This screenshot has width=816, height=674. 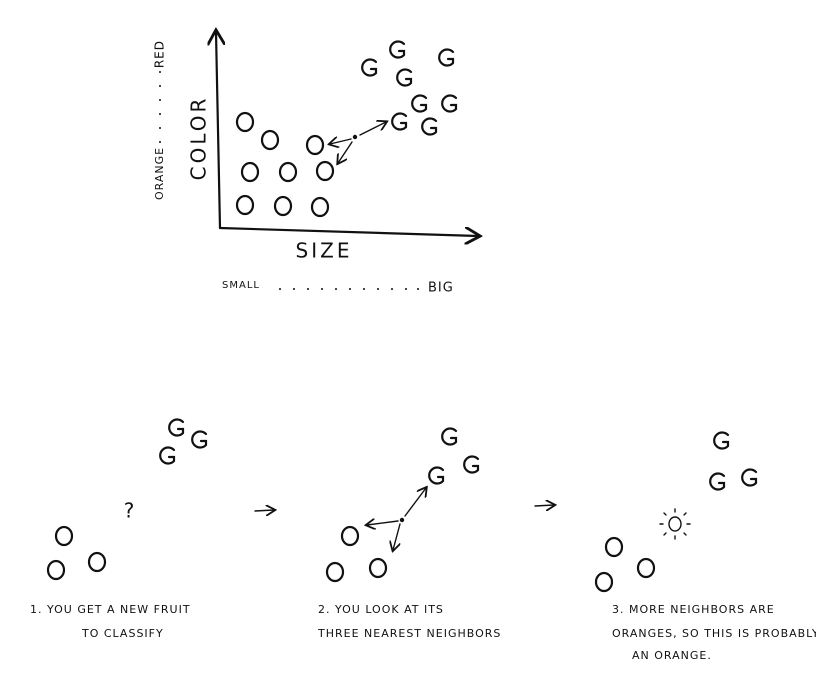 I want to click on caption: AN ORANGE., so click(x=672, y=655).